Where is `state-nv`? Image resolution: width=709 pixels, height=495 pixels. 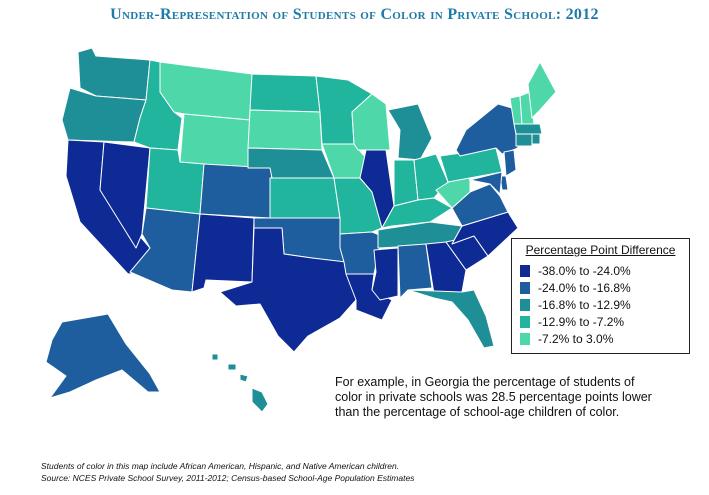 state-nv is located at coordinates (125, 195).